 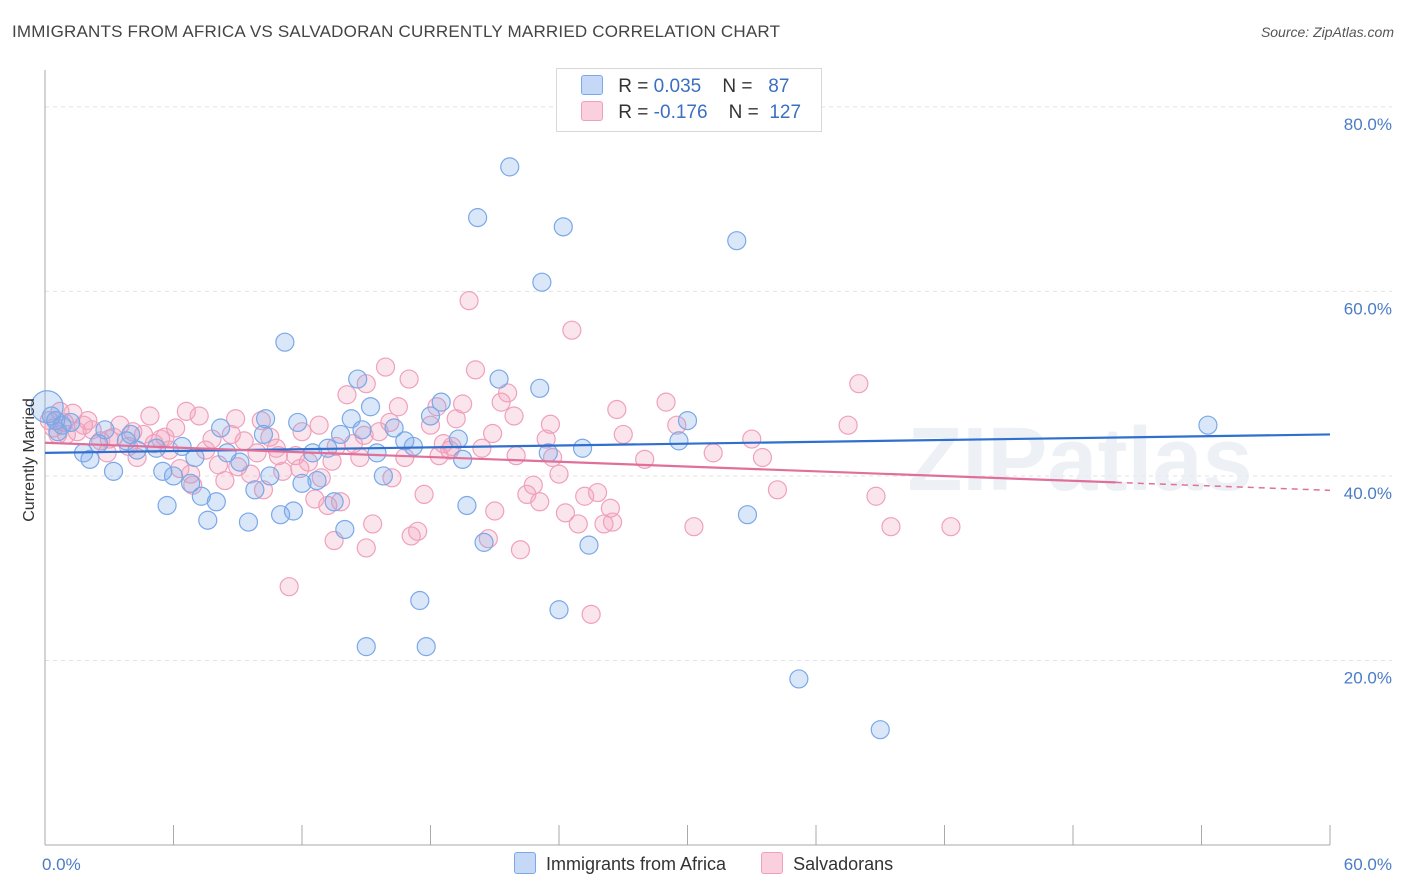 What do you see at coordinates (1368, 677) in the screenshot?
I see `y-tick-label: 20.0%` at bounding box center [1368, 677].